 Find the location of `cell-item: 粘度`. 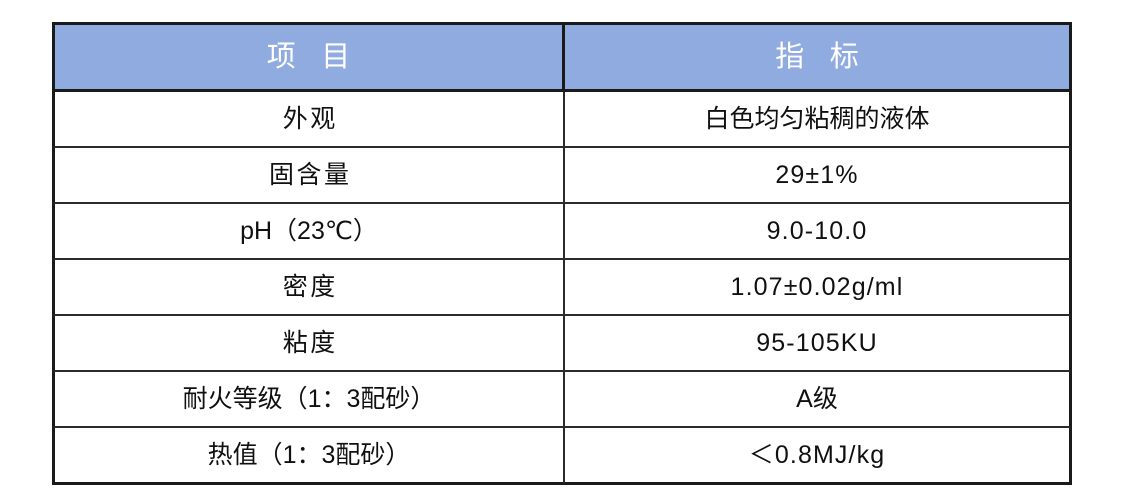

cell-item: 粘度 is located at coordinates (308, 344).